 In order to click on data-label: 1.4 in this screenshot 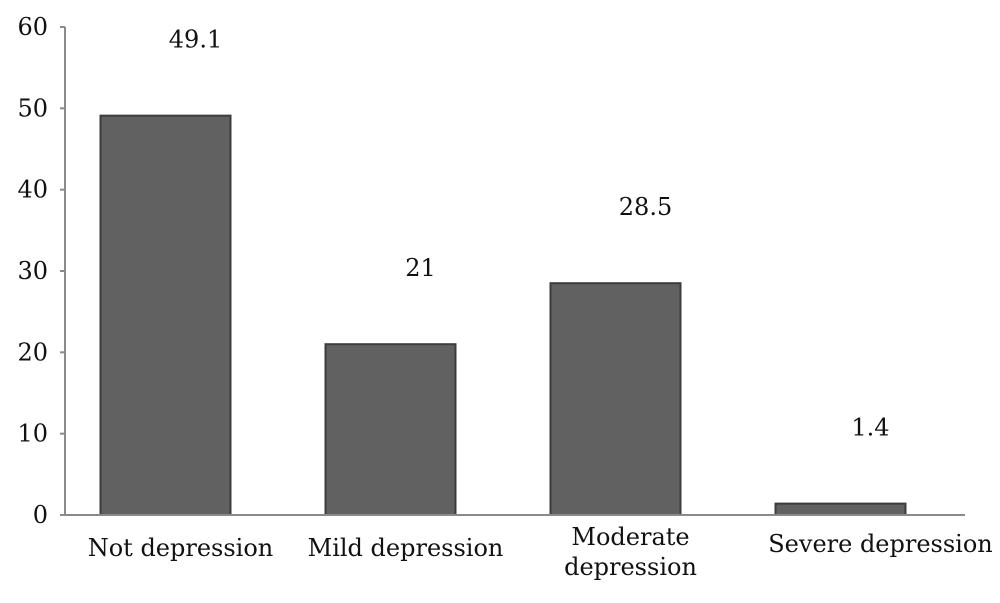, I will do `click(870, 428)`.